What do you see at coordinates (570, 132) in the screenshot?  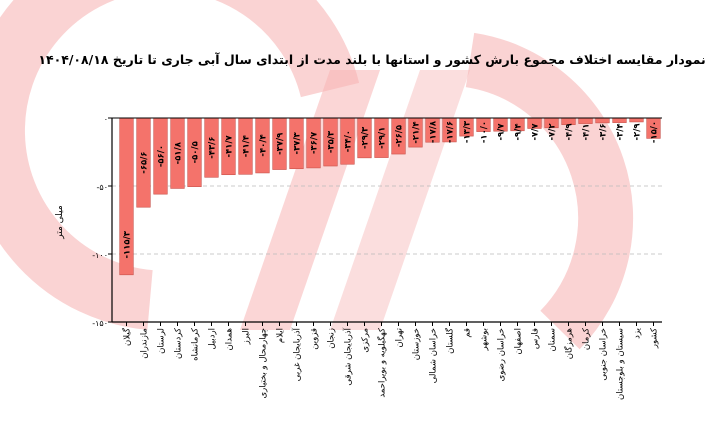 I see `data-label: -۴/۹` at bounding box center [570, 132].